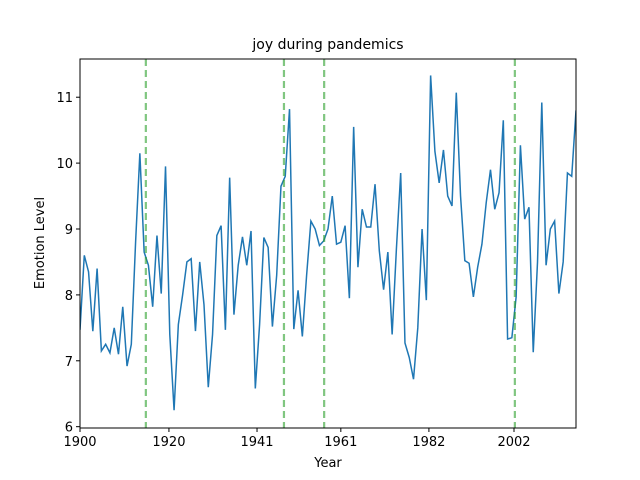 This screenshot has width=640, height=480. What do you see at coordinates (64, 164) in the screenshot?
I see `y-tick-label: 10` at bounding box center [64, 164].